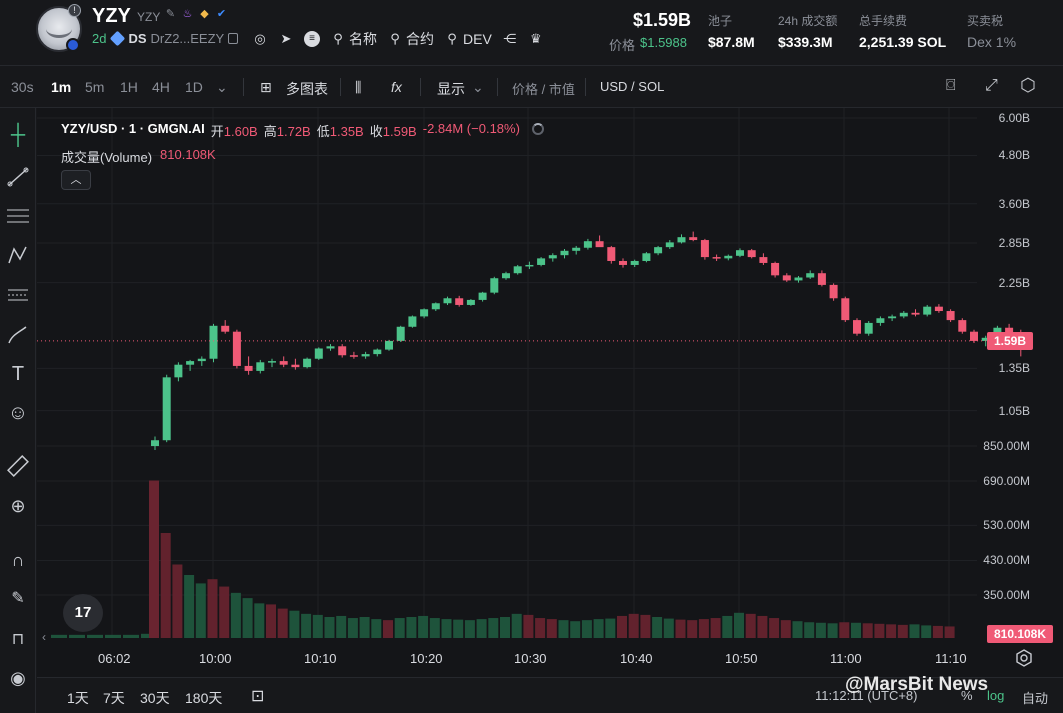 This screenshot has width=1063, height=713. What do you see at coordinates (451, 89) in the screenshot?
I see `display-button: 显示` at bounding box center [451, 89].